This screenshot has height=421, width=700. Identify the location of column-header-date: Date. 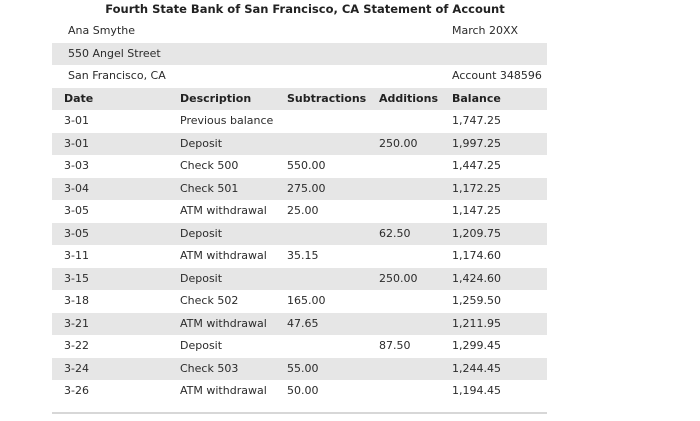
(79, 98).